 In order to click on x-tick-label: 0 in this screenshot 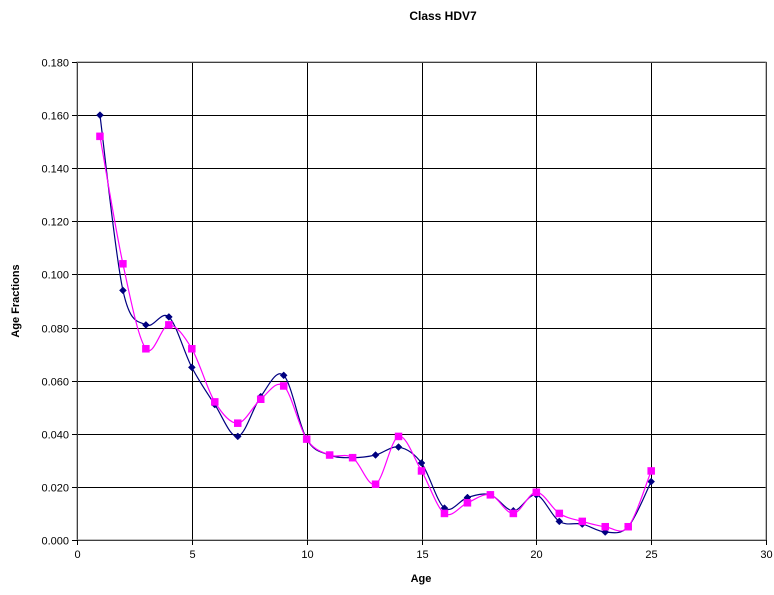, I will do `click(77, 555)`.